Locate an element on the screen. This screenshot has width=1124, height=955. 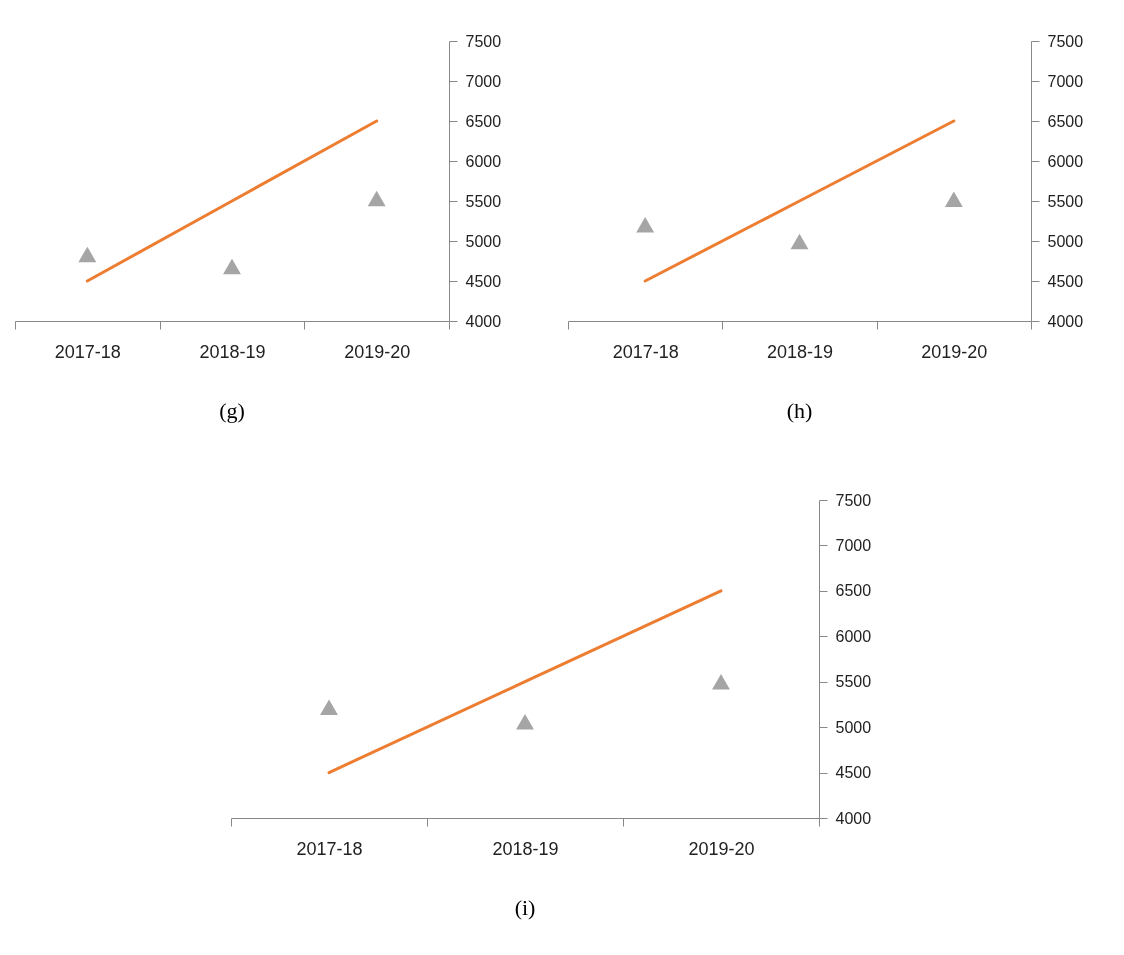
text: (h) is located at coordinates (799, 410).